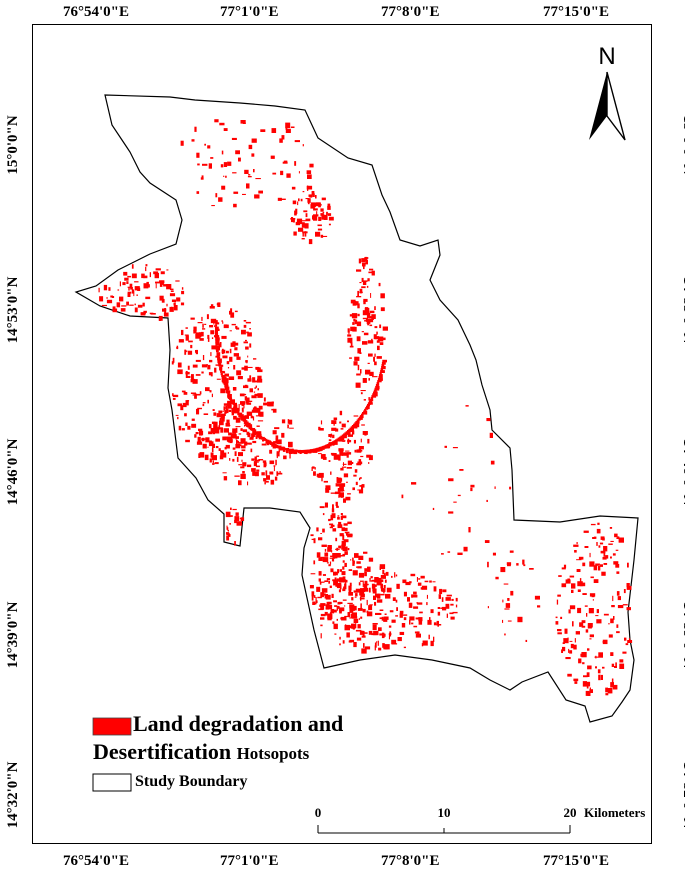  What do you see at coordinates (238, 723) in the screenshot?
I see `legend-hotspot-line1: Land degradation and` at bounding box center [238, 723].